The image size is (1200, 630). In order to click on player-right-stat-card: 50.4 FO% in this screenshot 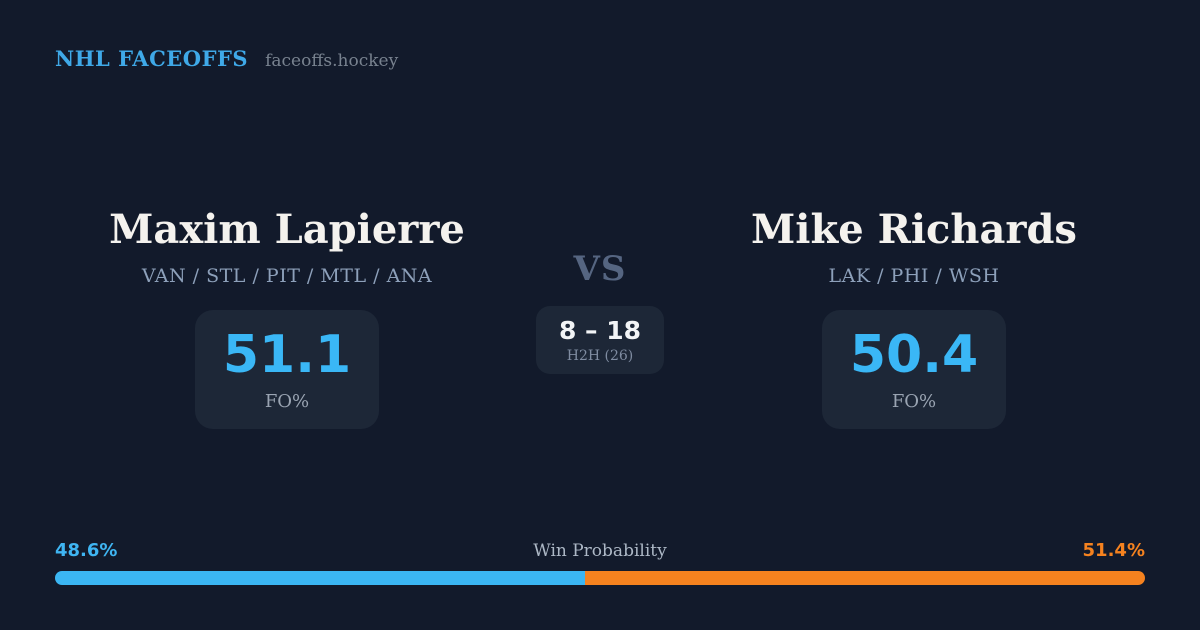, I will do `click(914, 369)`.